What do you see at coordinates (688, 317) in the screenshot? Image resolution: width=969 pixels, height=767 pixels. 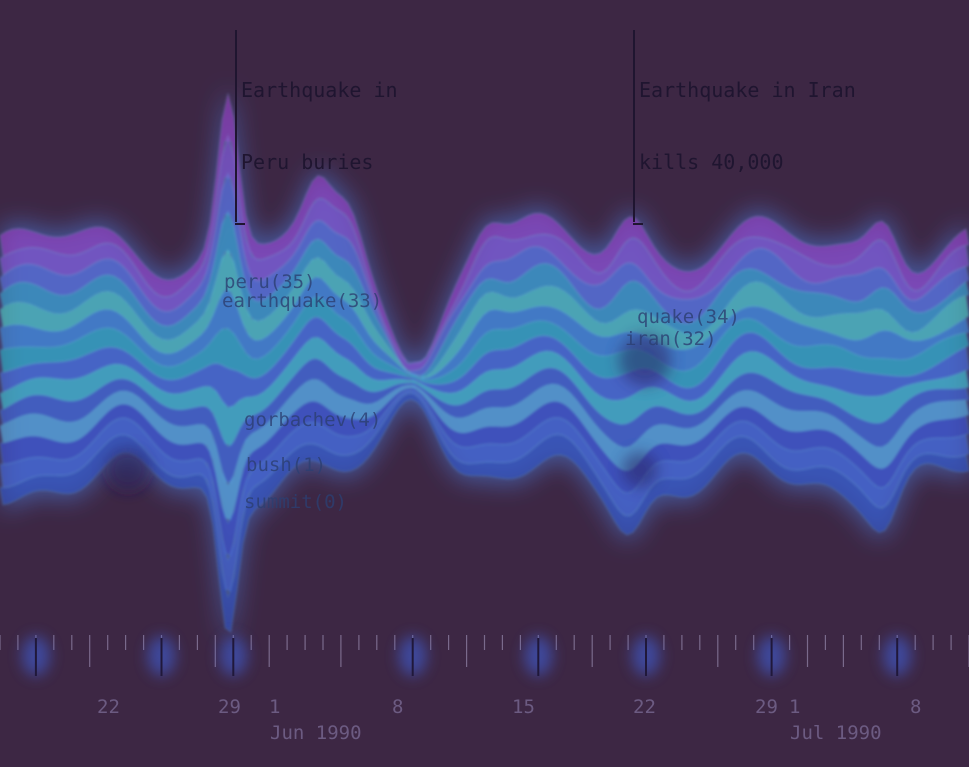 I see `keyword-quake: quake(34)` at bounding box center [688, 317].